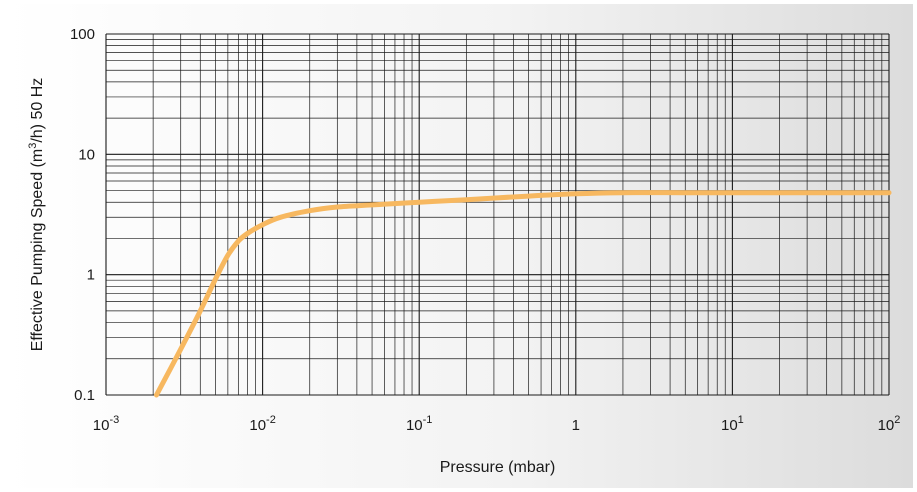  I want to click on y-axis-label: Effective Pumping Speed (m3/h) 50 Hz, so click(36, 215).